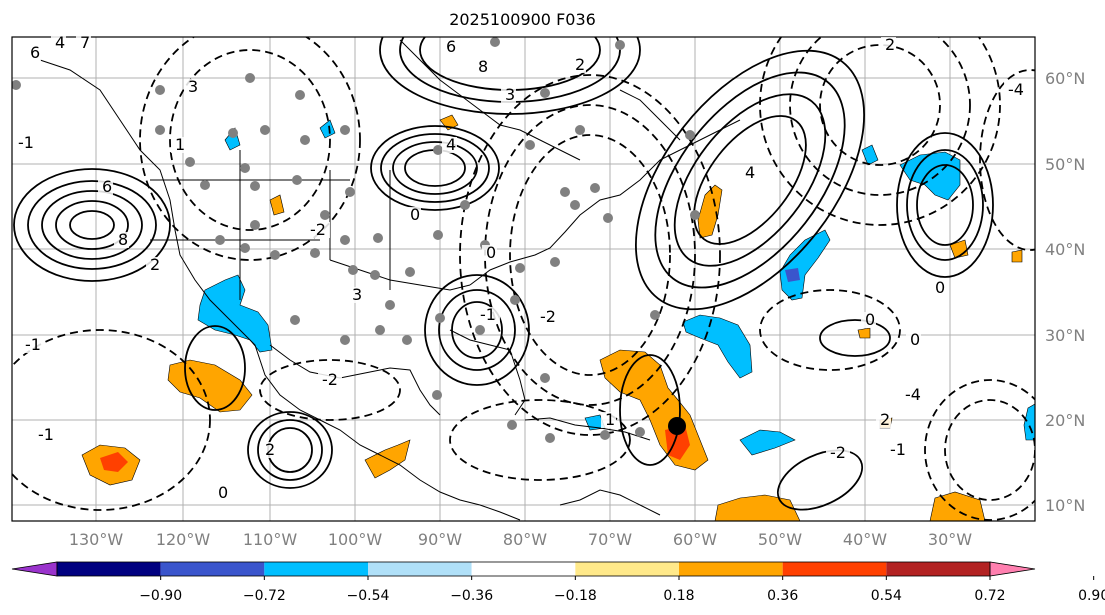  I want to click on lat-label: 60°N, so click(1065, 78).